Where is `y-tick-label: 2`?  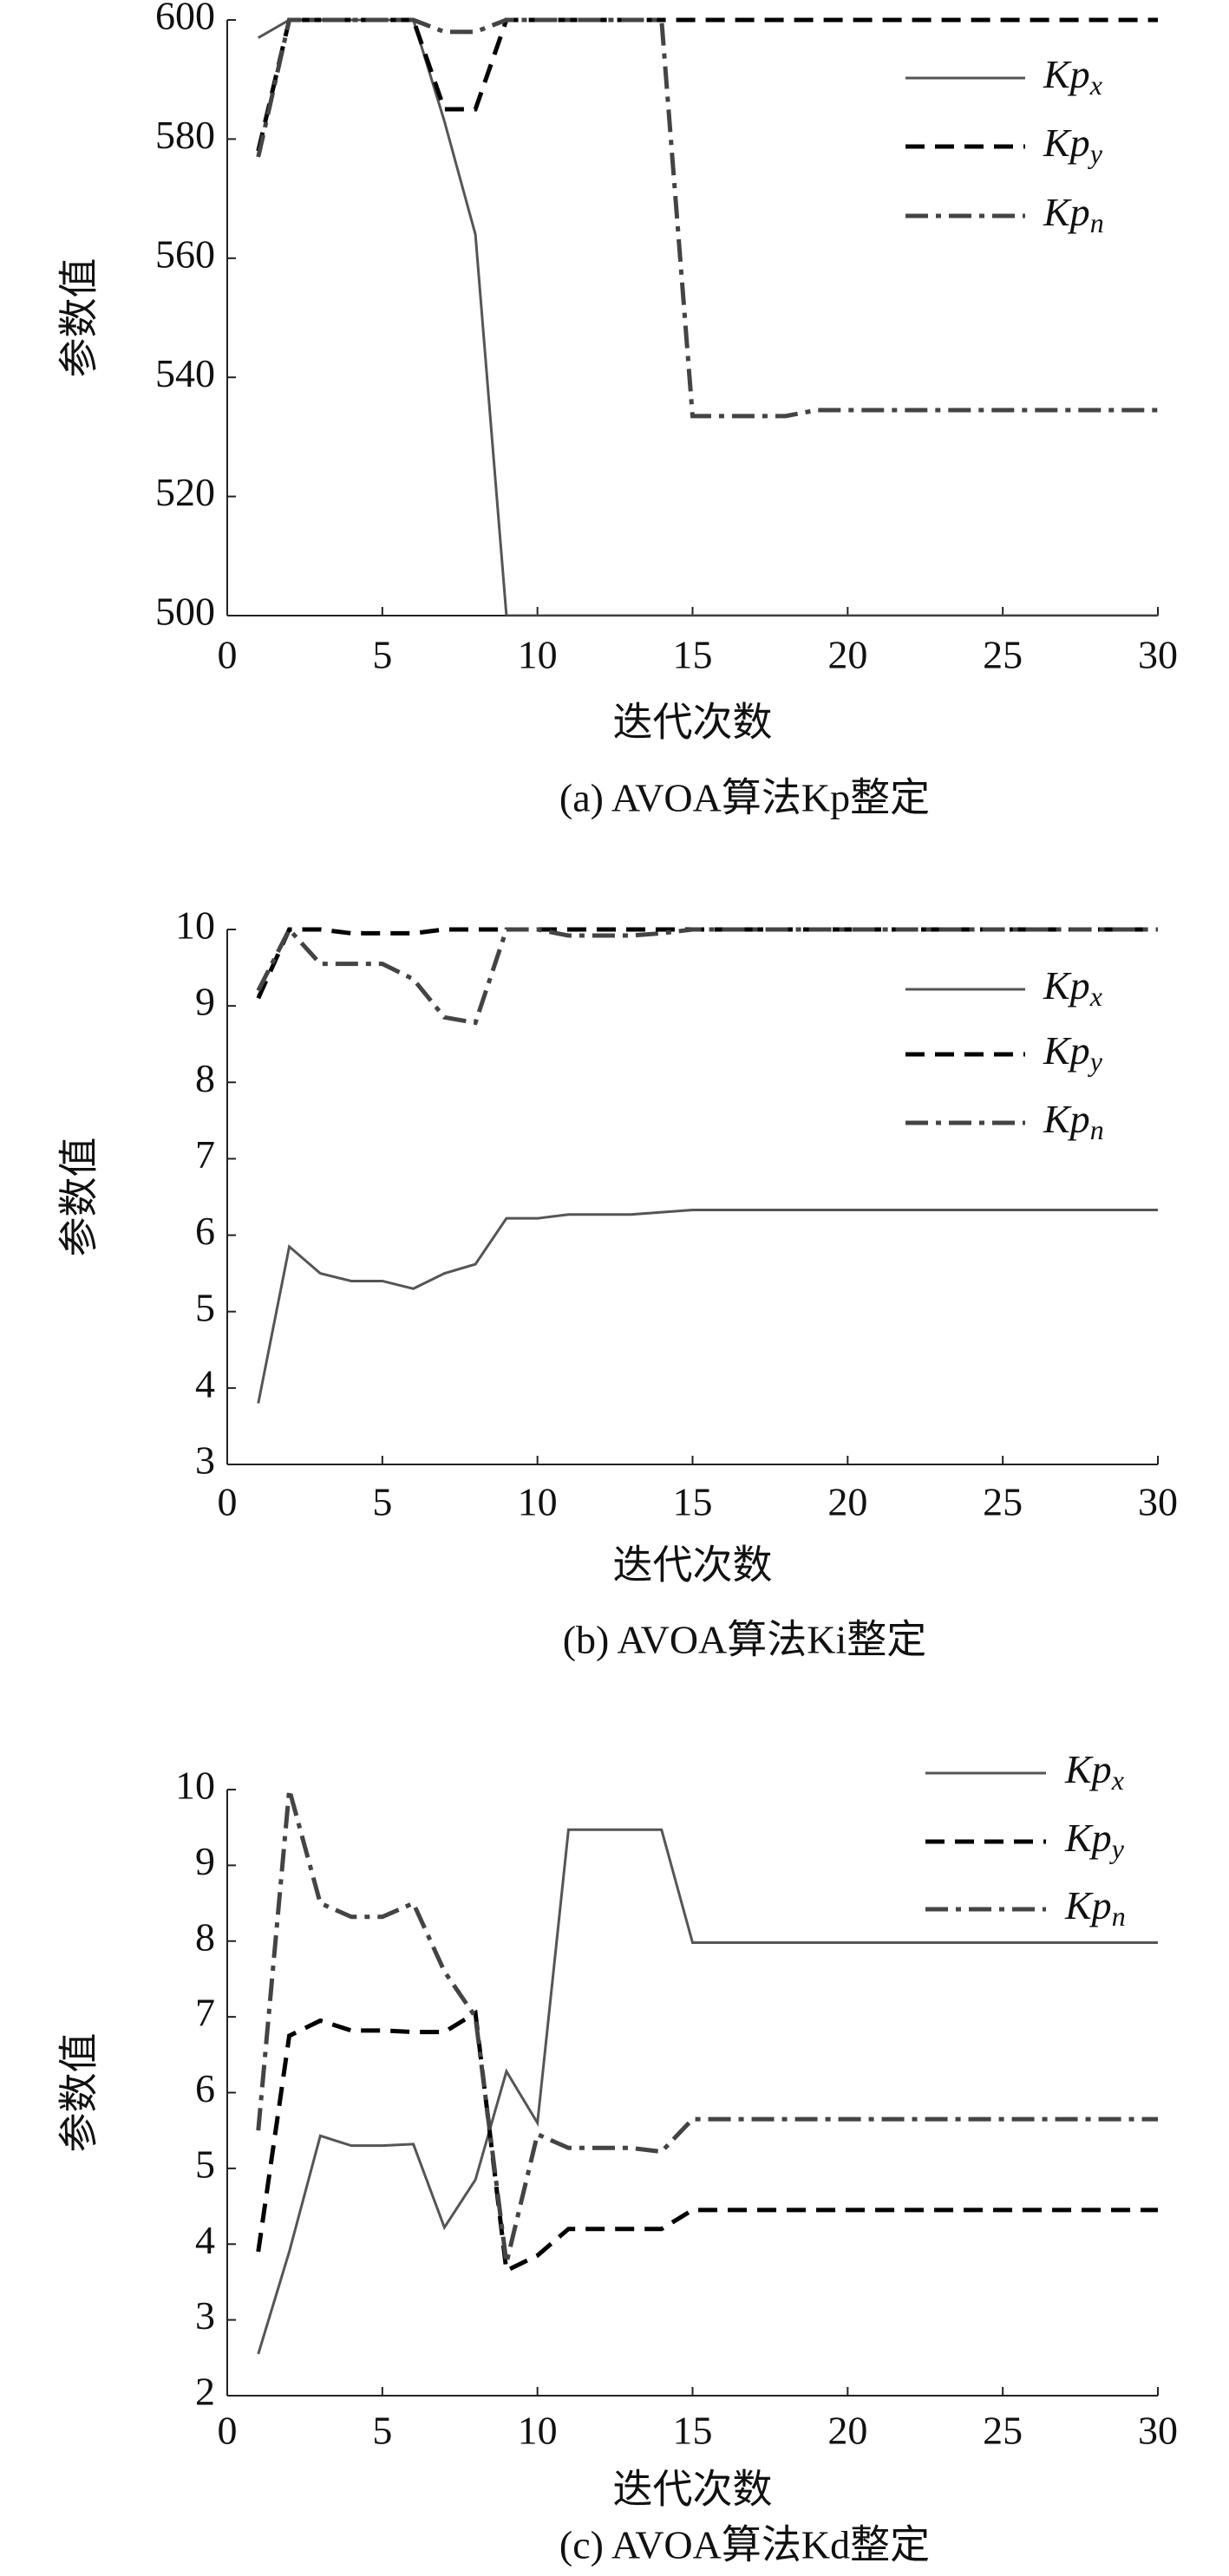 y-tick-label: 2 is located at coordinates (205, 2392).